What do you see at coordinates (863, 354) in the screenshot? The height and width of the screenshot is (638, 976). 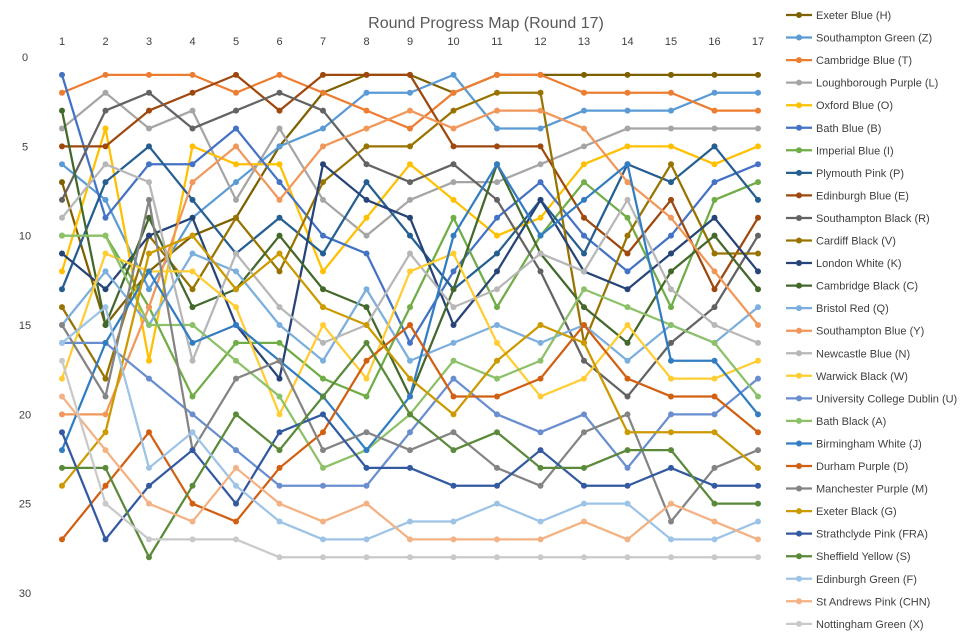 I see `legend-label: Newcastle Blue (N)` at bounding box center [863, 354].